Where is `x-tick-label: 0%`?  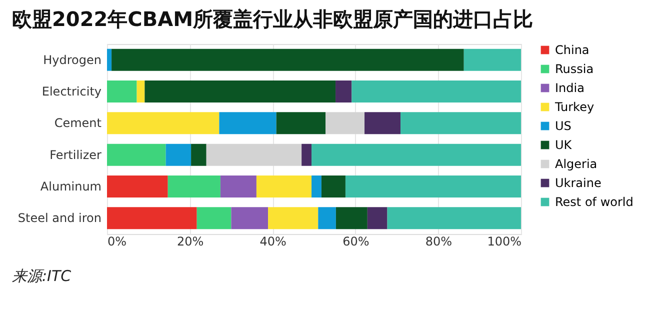
x-tick-label: 0% is located at coordinates (117, 241).